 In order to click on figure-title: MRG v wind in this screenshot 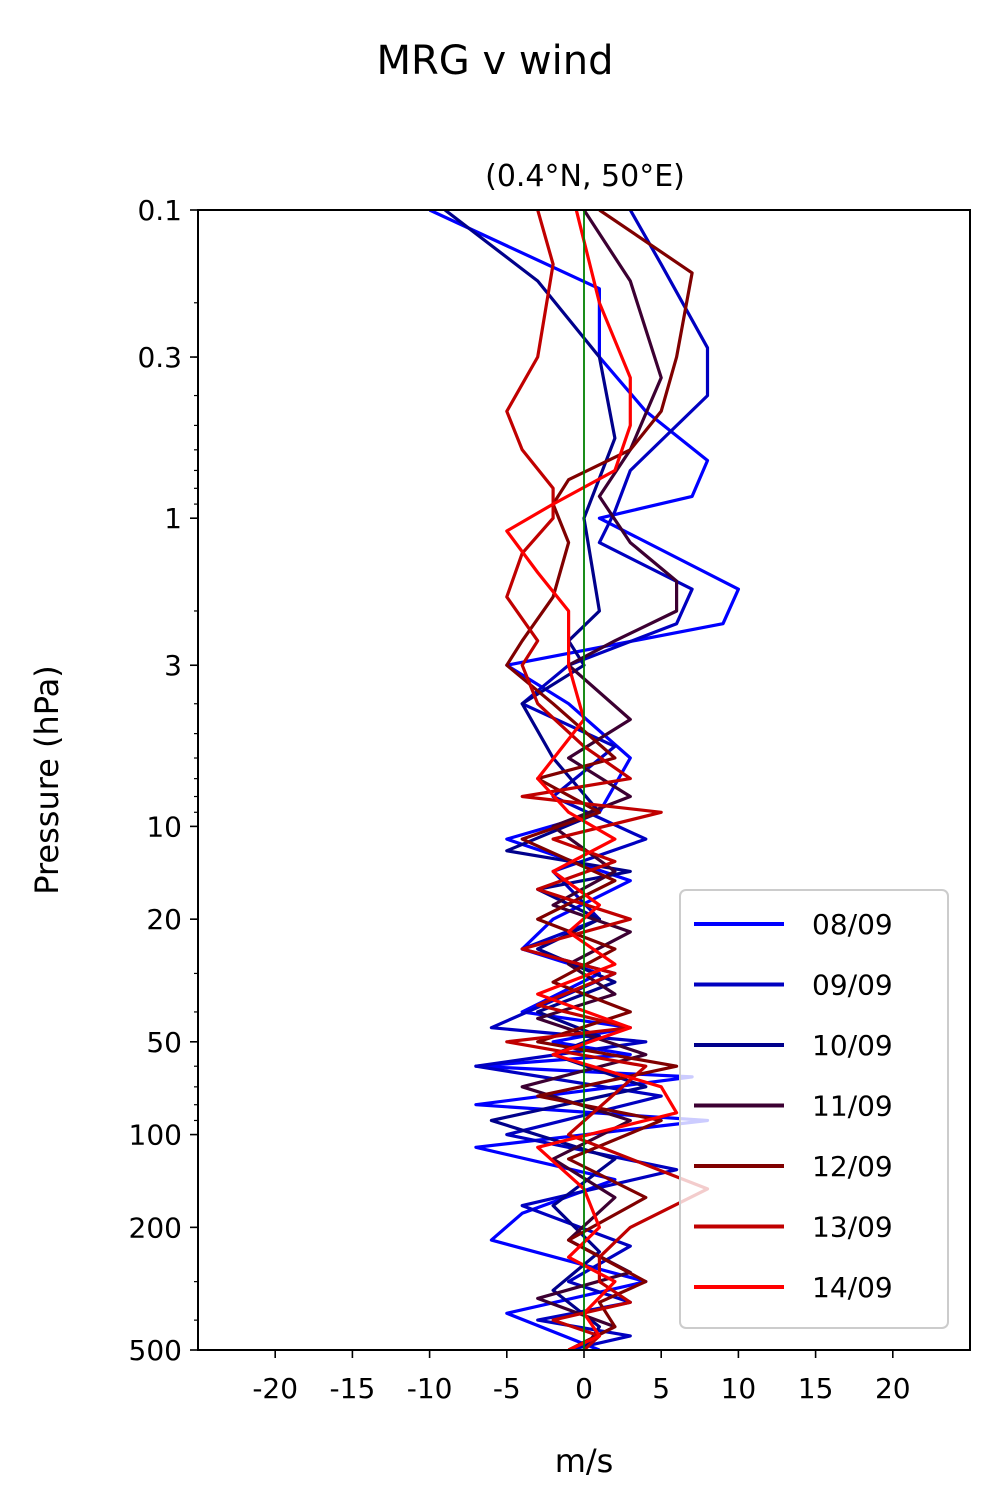, I will do `click(495, 61)`.